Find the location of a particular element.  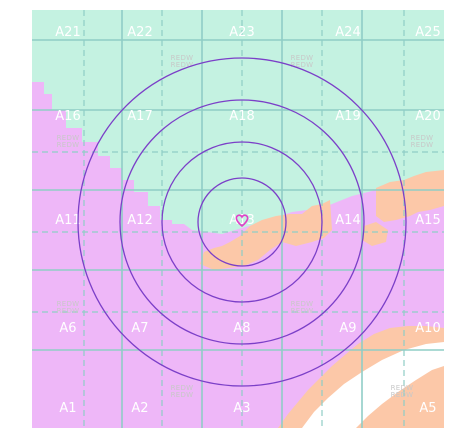

grid-cell-label-a5: A5 is located at coordinates (427, 408).